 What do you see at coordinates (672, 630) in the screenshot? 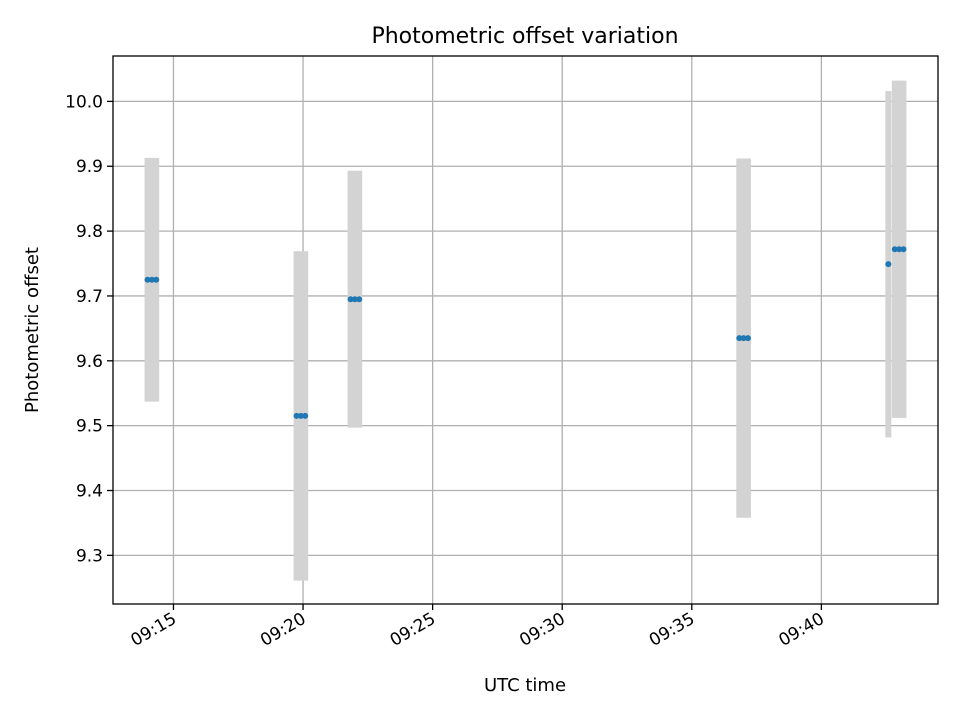
I see `x-tick-label: 09:35` at bounding box center [672, 630].